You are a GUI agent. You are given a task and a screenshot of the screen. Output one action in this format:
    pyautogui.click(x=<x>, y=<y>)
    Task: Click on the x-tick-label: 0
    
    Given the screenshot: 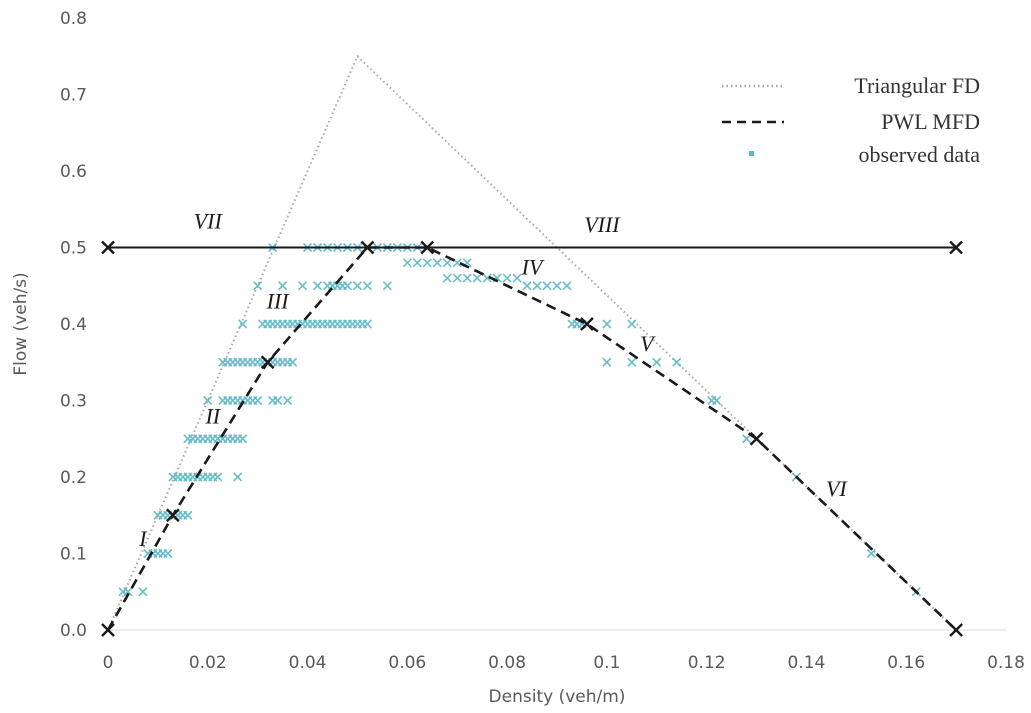 What is the action you would take?
    pyautogui.click(x=108, y=663)
    